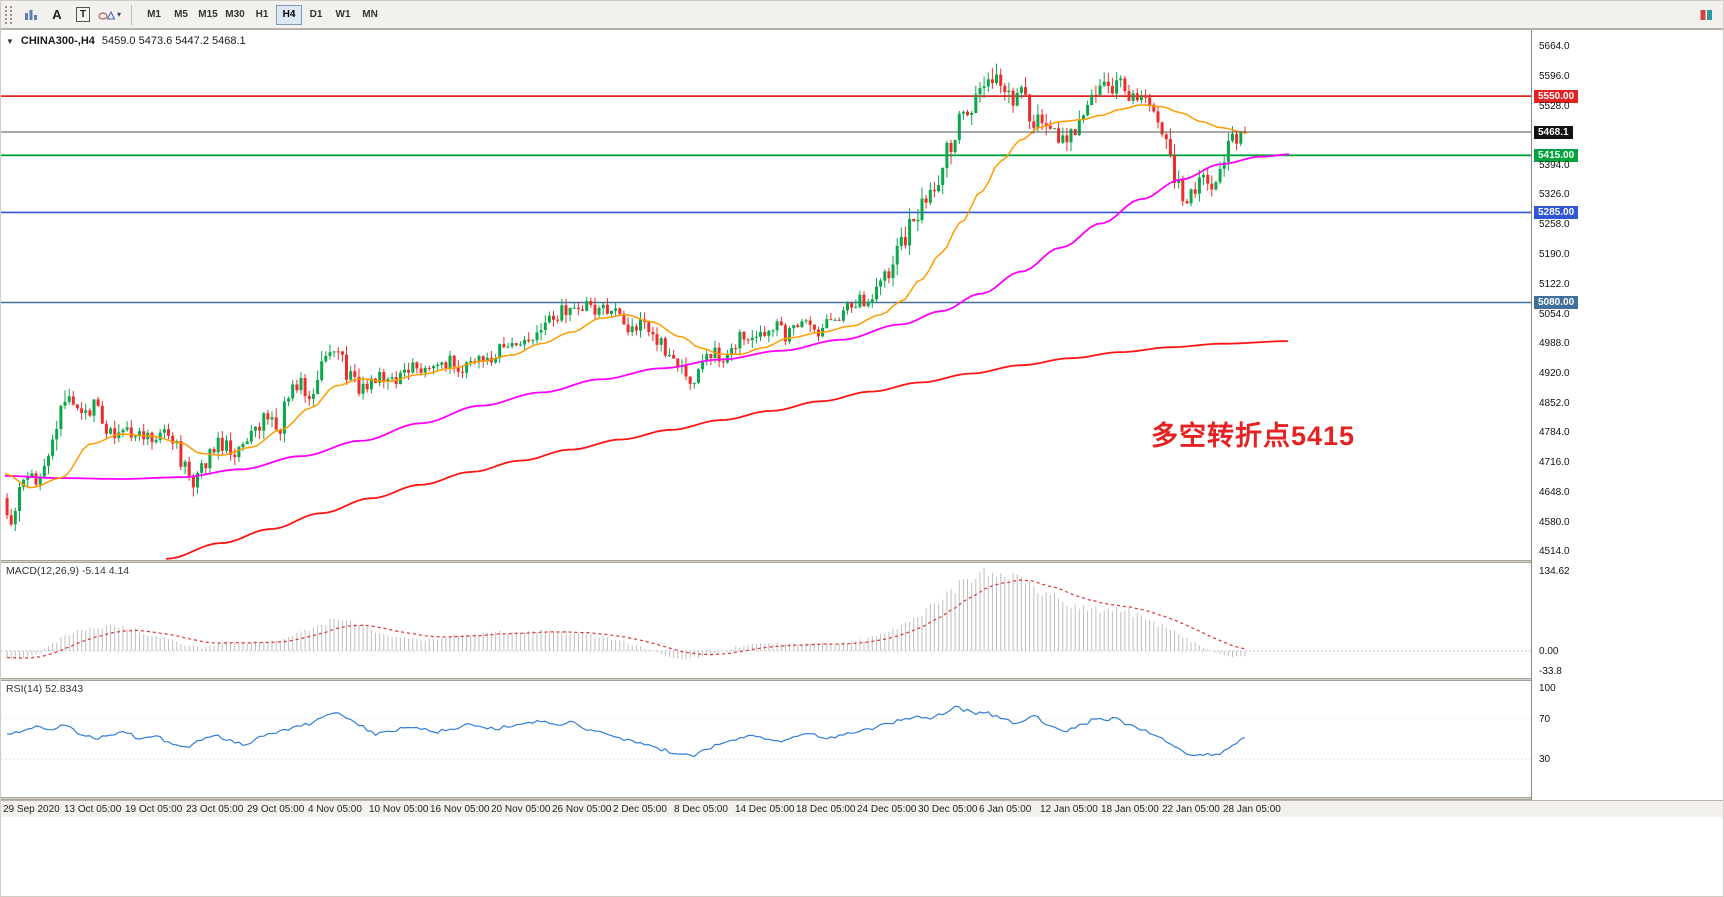 The width and height of the screenshot is (1724, 897). I want to click on ohlc-readout: 5459.0 5473.6 5447.2 5468.1, so click(173, 41).